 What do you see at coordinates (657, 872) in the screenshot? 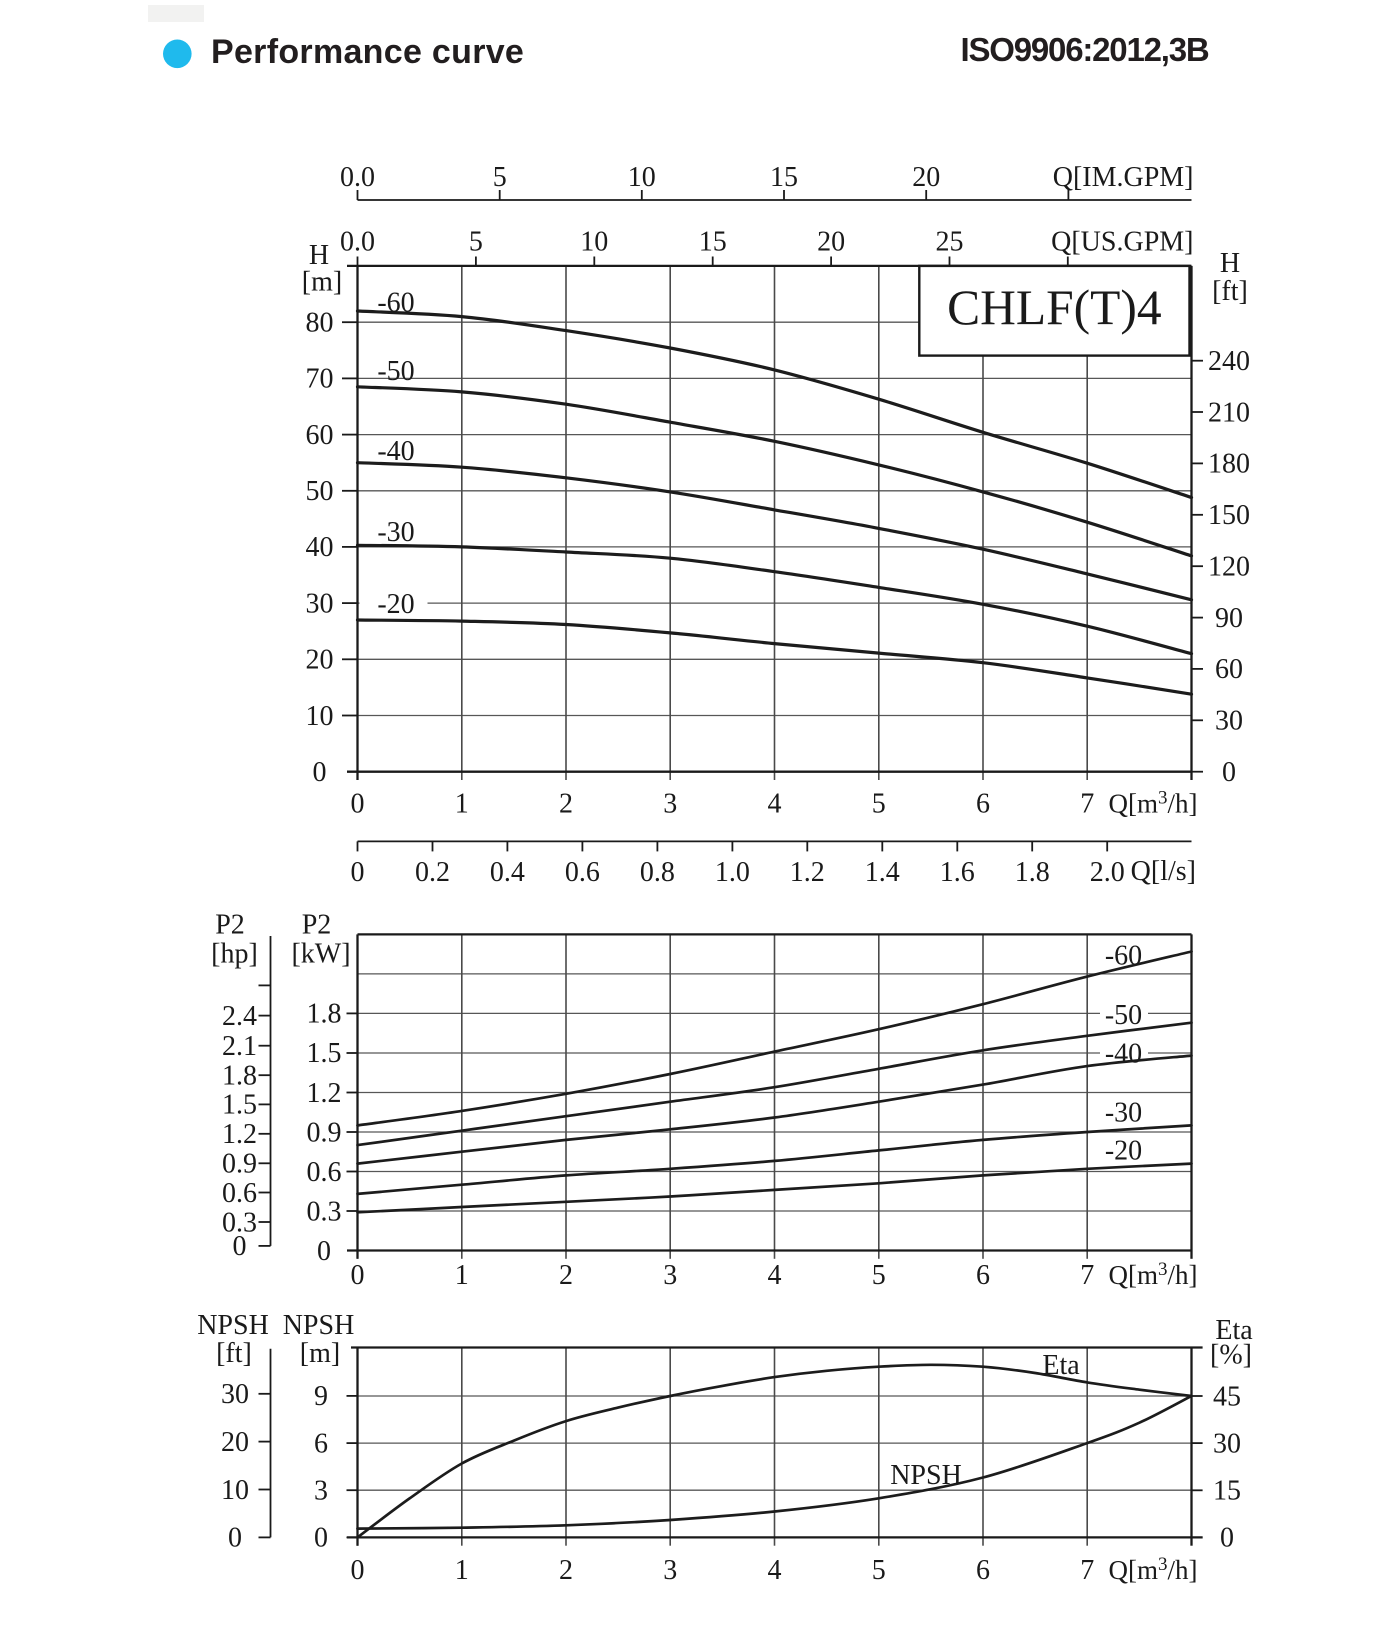
I see `svg-text: 0.8` at bounding box center [657, 872].